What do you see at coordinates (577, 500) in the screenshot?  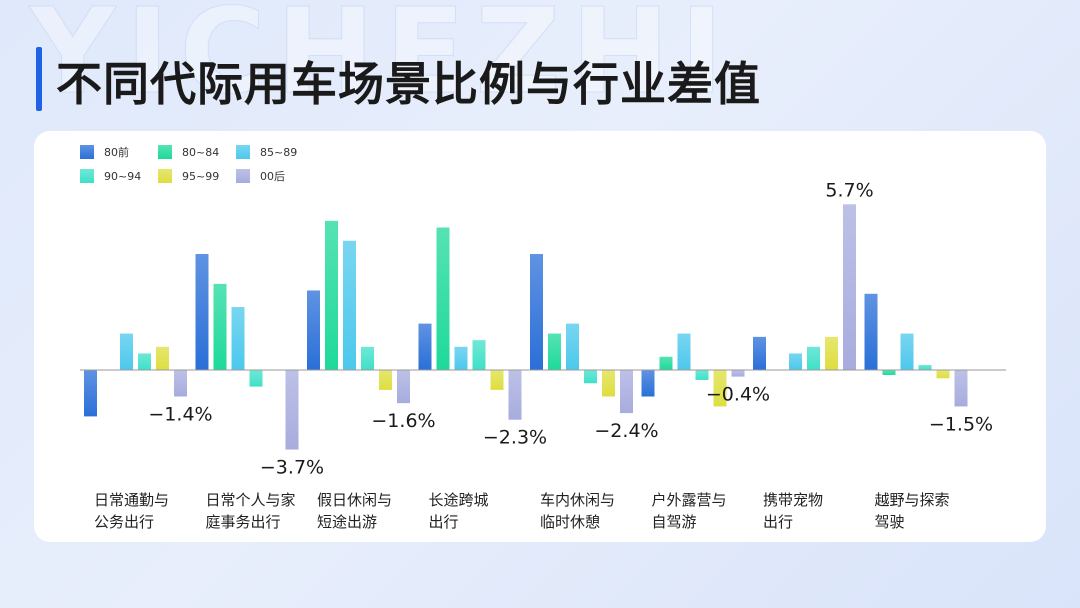 I see `category-label-4-0: 车内休闲与` at bounding box center [577, 500].